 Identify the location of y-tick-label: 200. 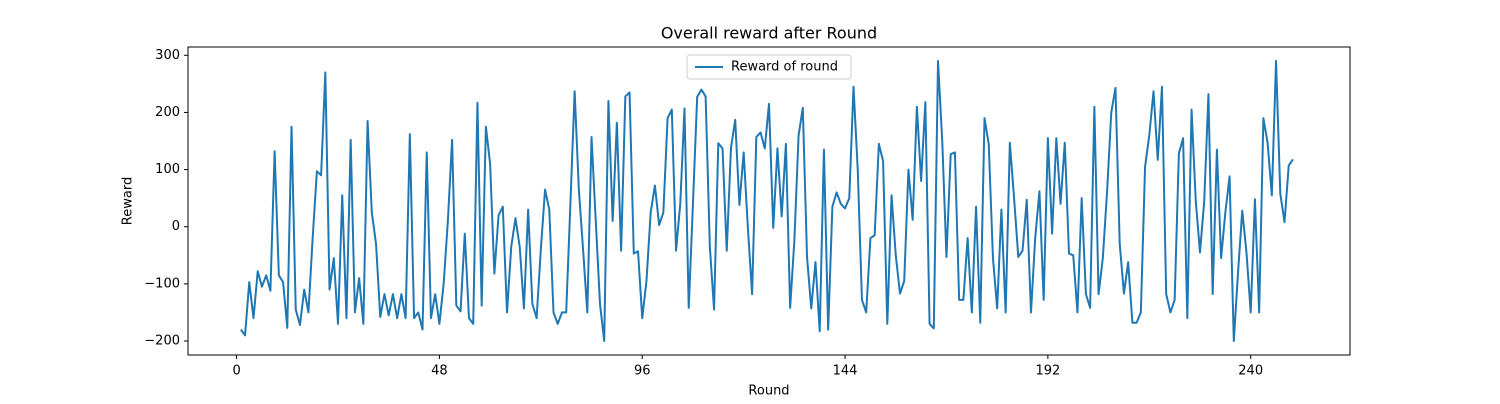
(167, 112).